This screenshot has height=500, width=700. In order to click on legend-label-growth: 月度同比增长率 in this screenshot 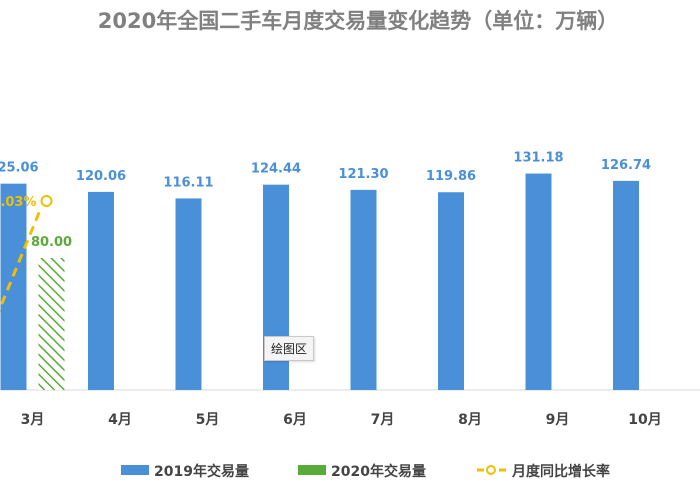, I will do `click(560, 471)`.